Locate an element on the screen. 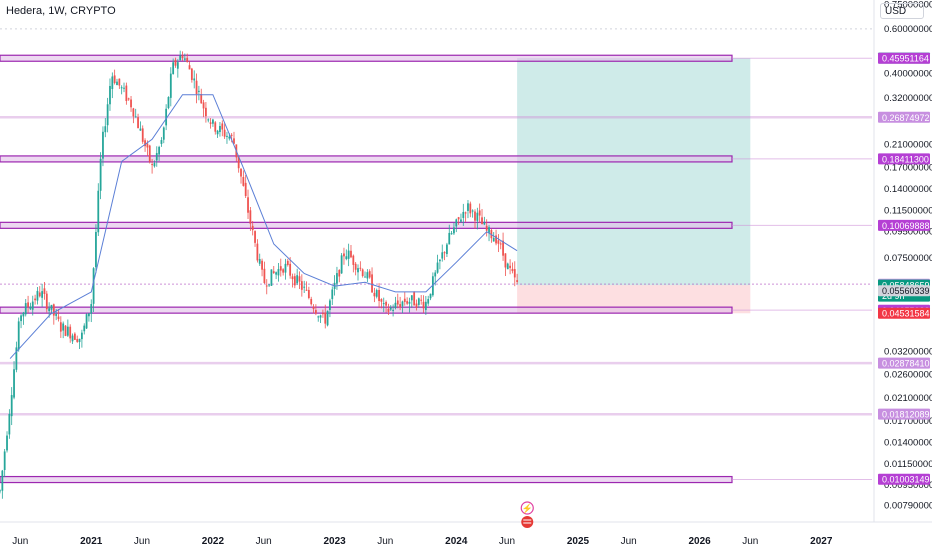 The width and height of the screenshot is (932, 550). price-label-text: 0.10069888 is located at coordinates (906, 226).